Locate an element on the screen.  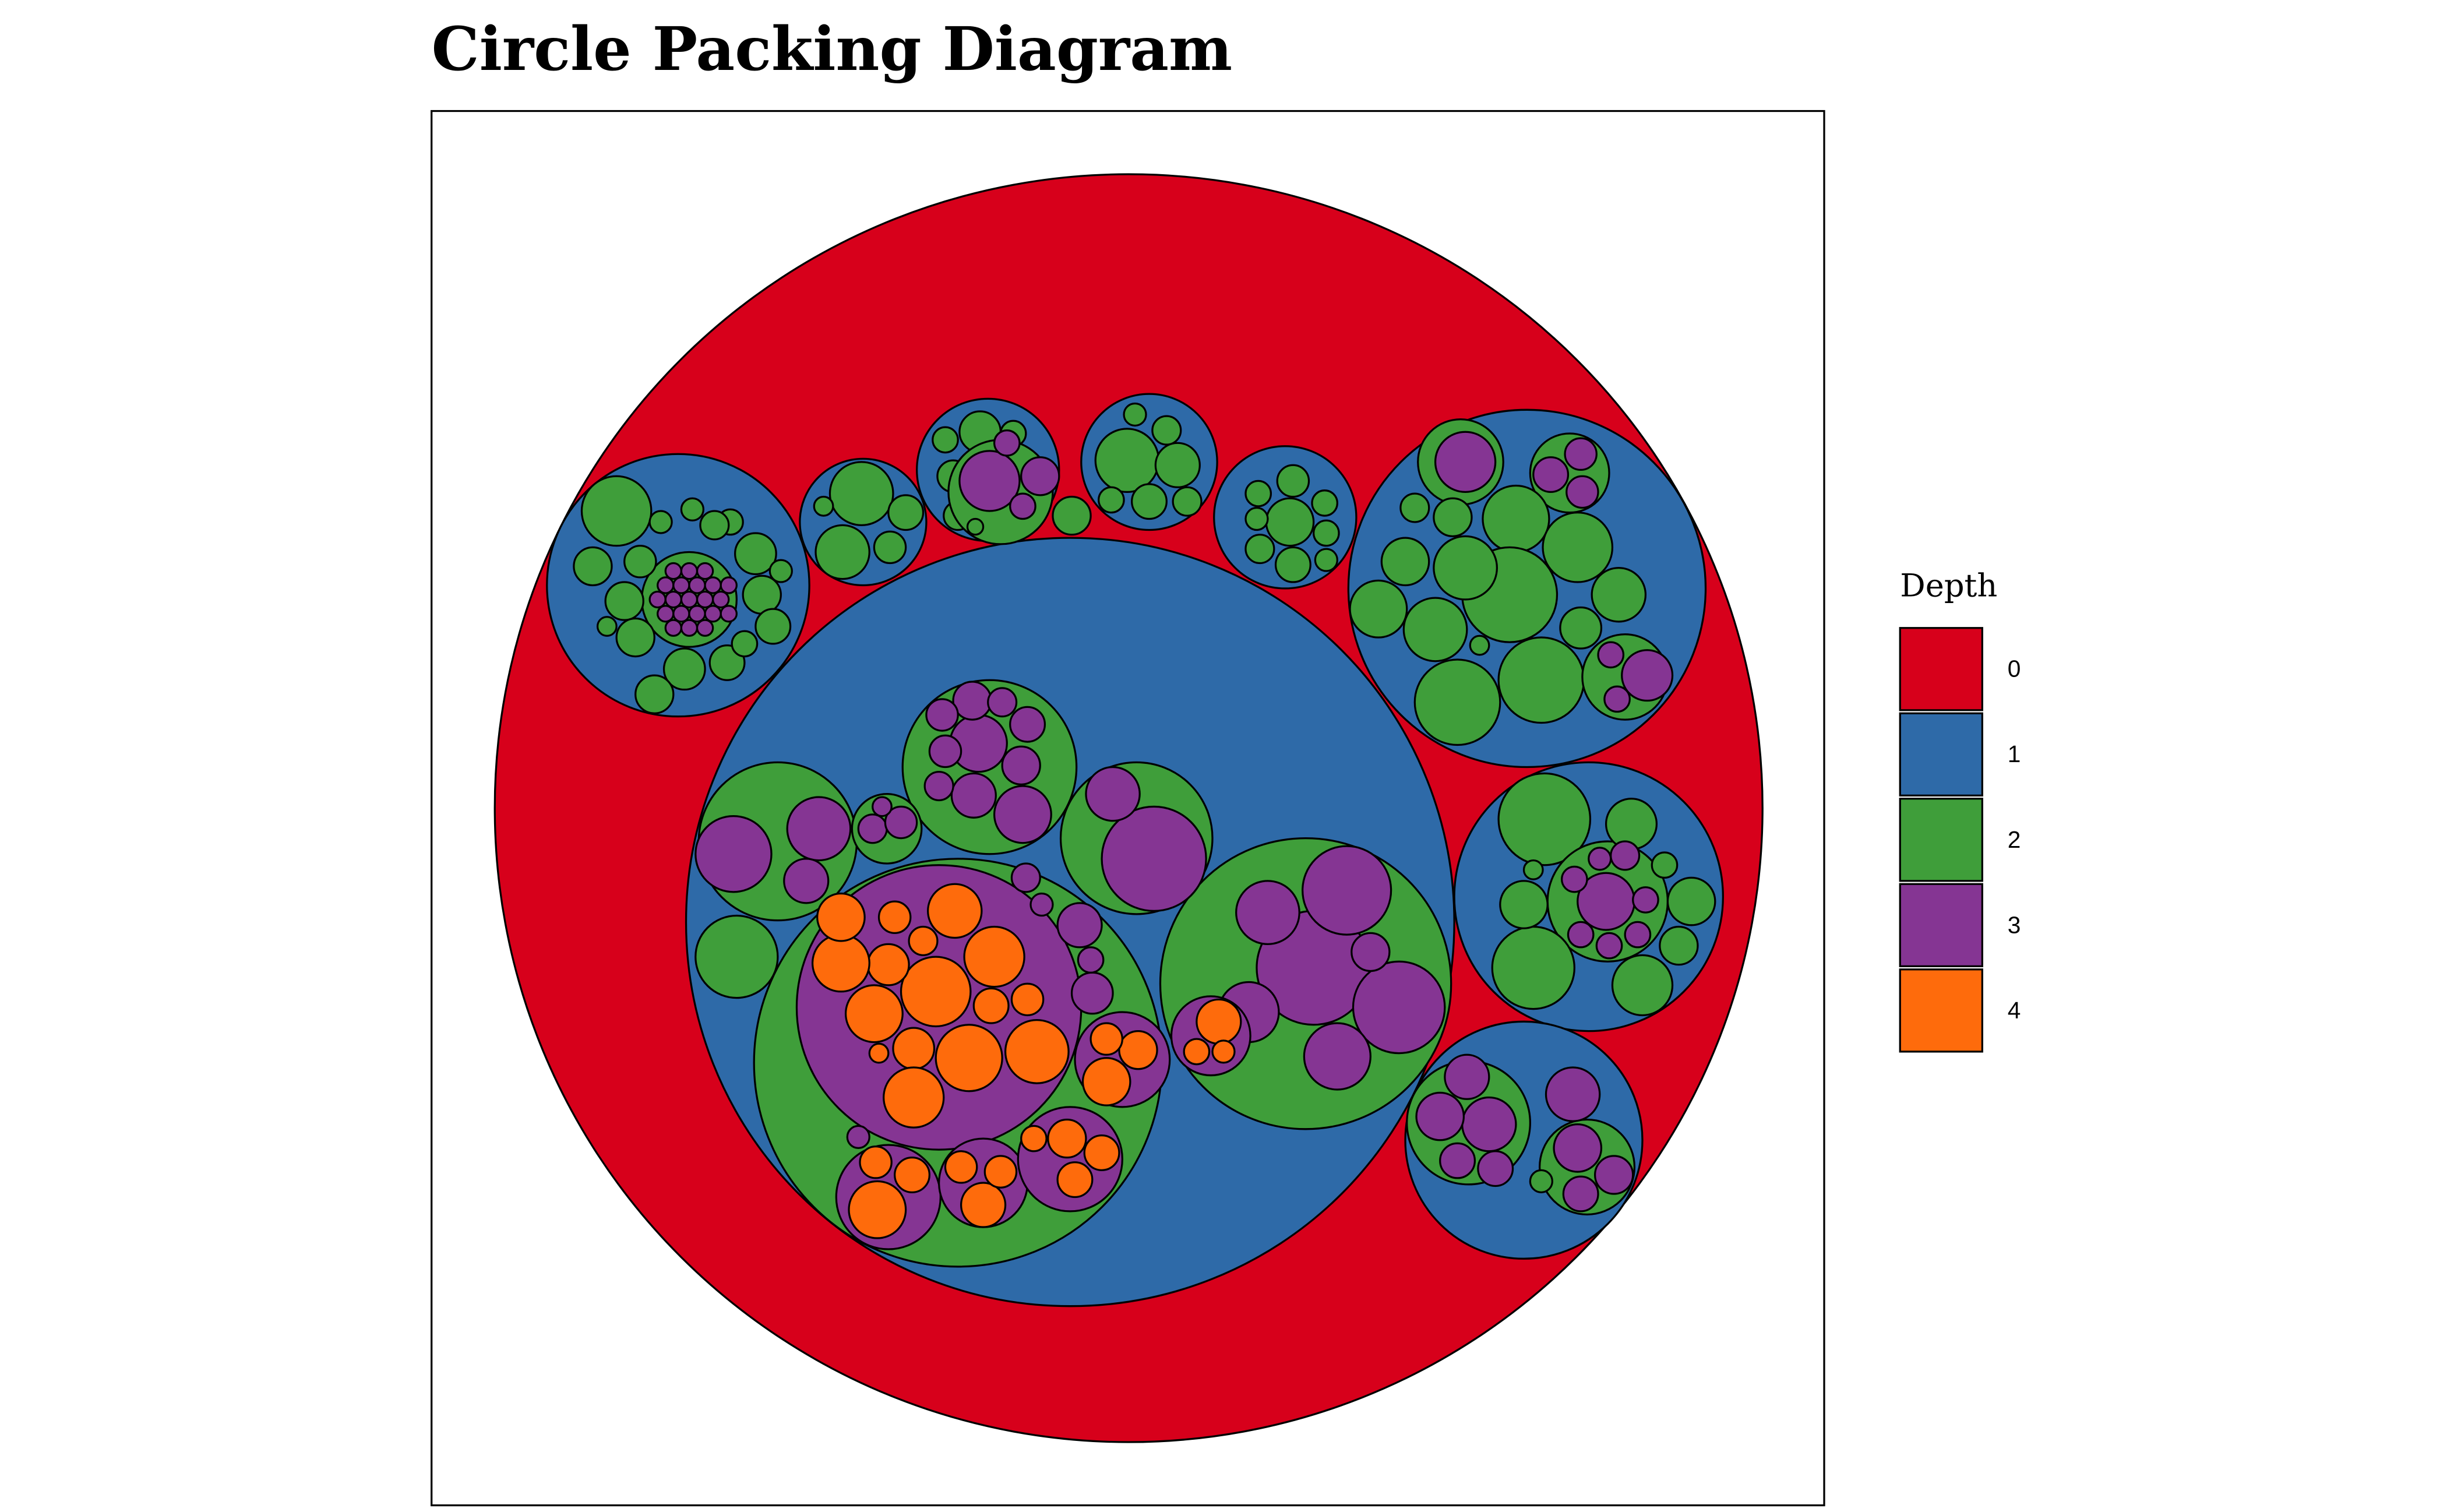
legend-label: 0 is located at coordinates (2014, 669).